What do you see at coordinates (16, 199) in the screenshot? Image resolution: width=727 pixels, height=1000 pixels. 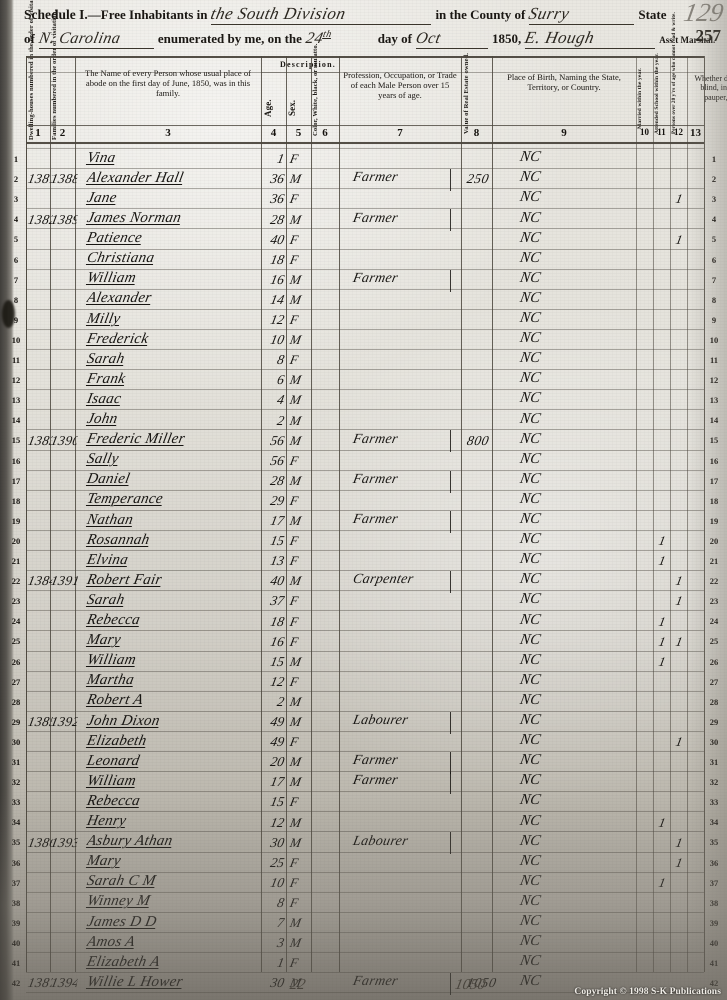 I see `row-number-left: 3` at bounding box center [16, 199].